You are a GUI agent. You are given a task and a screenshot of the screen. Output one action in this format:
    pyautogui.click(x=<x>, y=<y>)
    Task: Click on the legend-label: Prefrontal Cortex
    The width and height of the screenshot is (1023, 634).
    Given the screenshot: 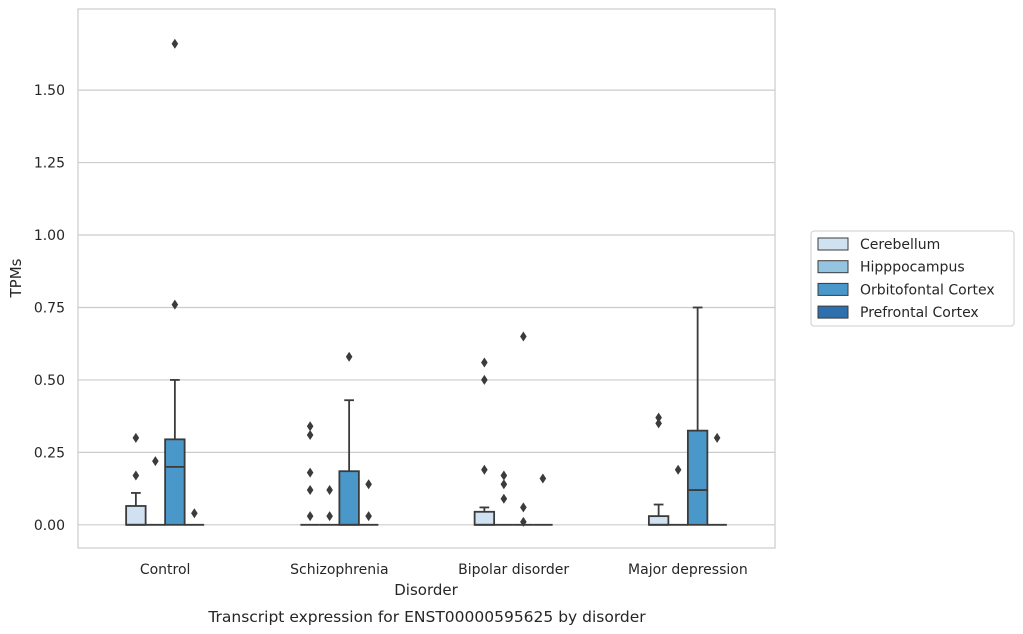 What is the action you would take?
    pyautogui.click(x=919, y=313)
    